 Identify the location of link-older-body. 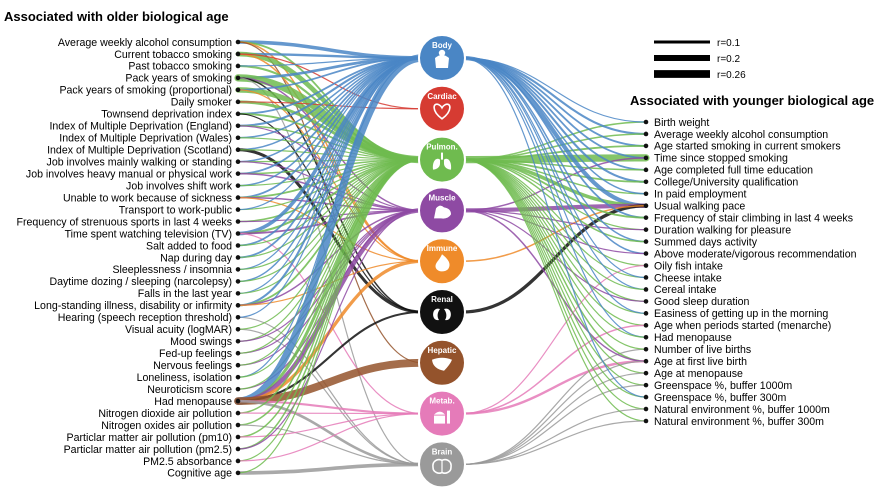
(330, 74).